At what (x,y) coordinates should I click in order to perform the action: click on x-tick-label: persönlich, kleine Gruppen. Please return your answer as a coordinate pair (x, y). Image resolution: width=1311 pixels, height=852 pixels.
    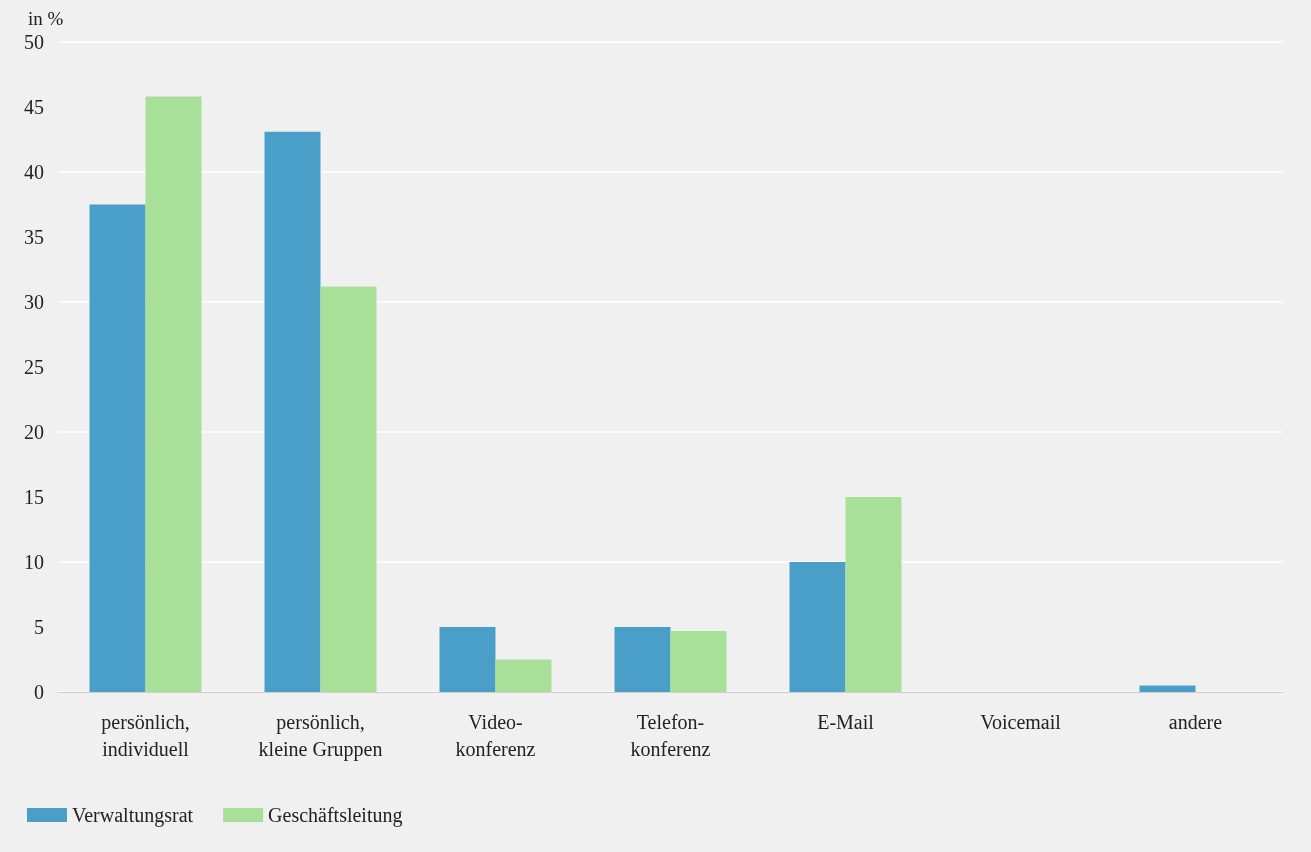
    Looking at the image, I should click on (320, 735).